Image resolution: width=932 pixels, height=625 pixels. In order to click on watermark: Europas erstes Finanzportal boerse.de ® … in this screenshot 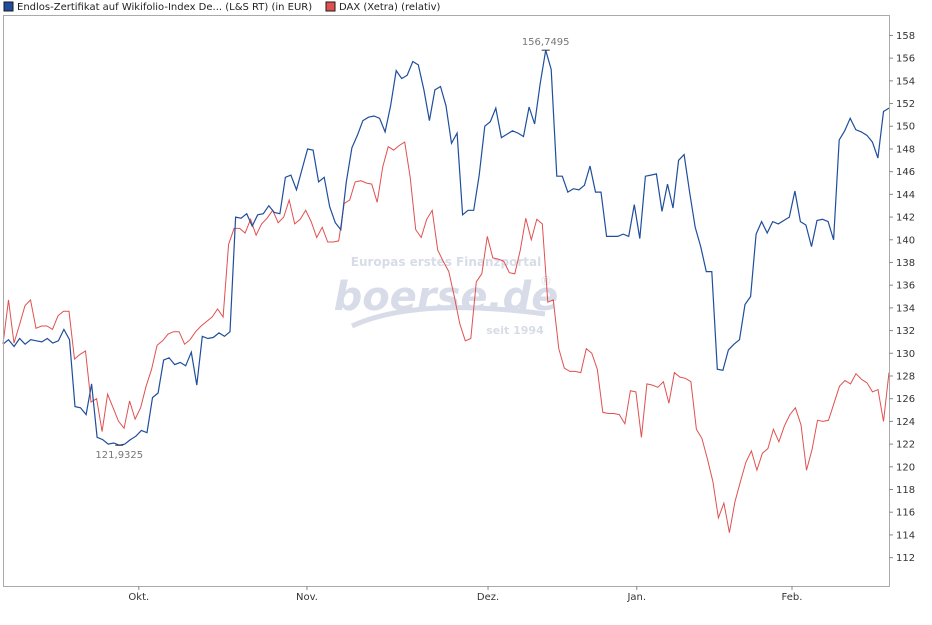, I will do `click(446, 296)`.